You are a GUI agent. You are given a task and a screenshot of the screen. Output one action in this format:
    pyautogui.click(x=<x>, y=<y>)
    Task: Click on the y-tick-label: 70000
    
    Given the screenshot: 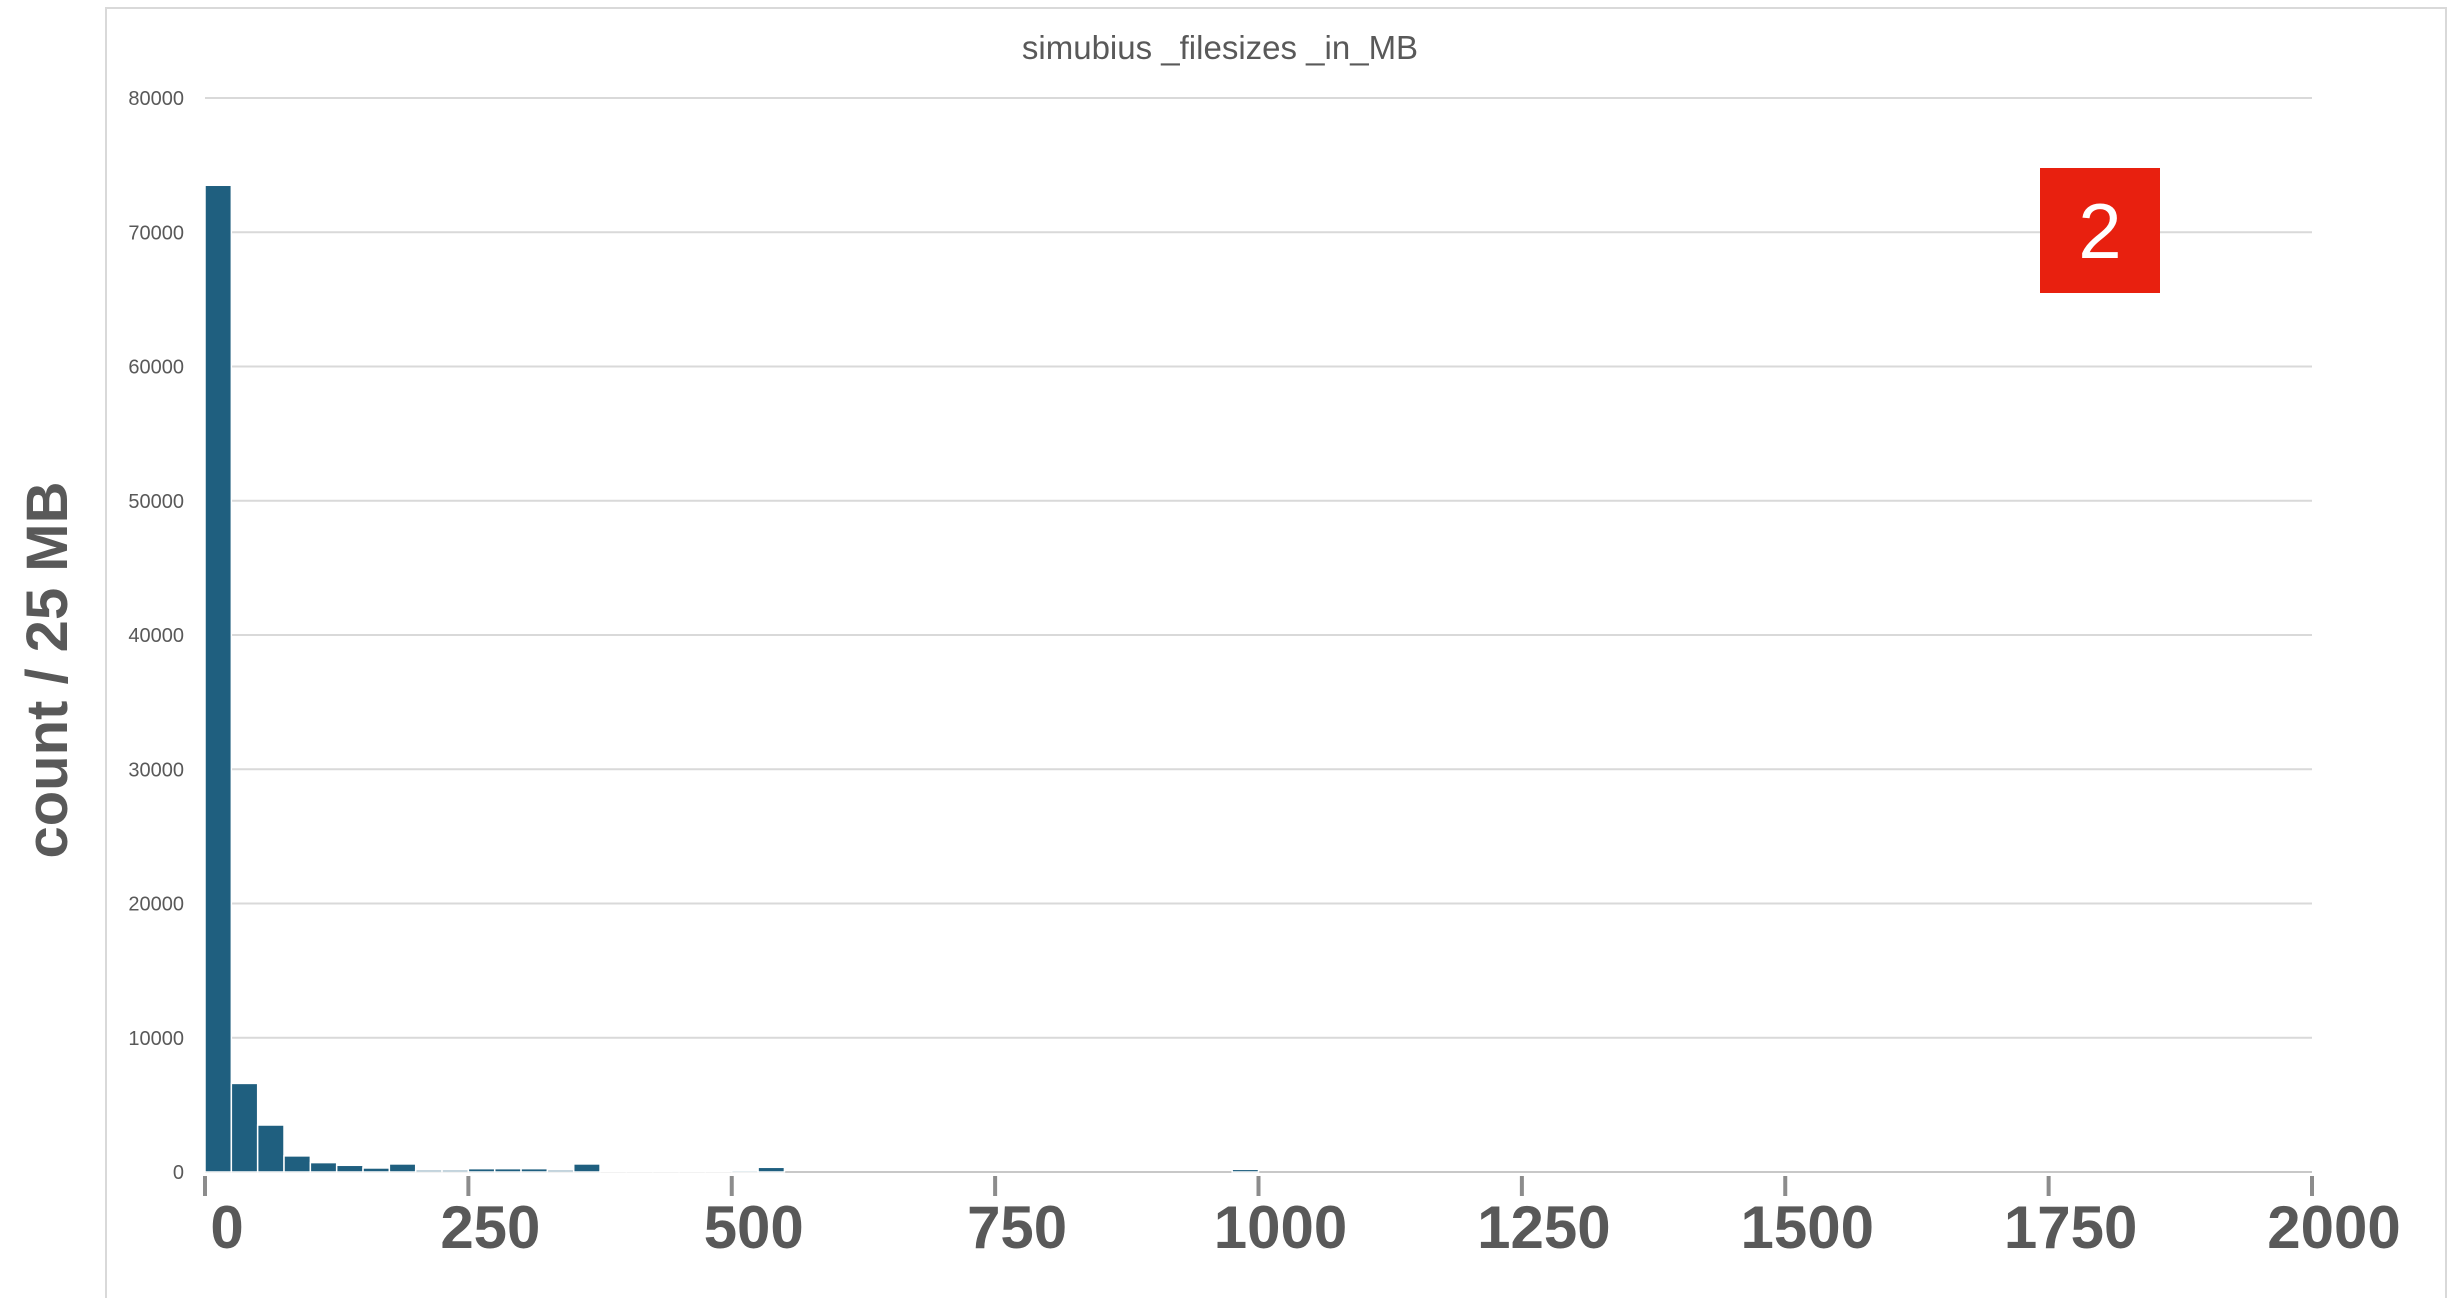 What is the action you would take?
    pyautogui.click(x=156, y=233)
    